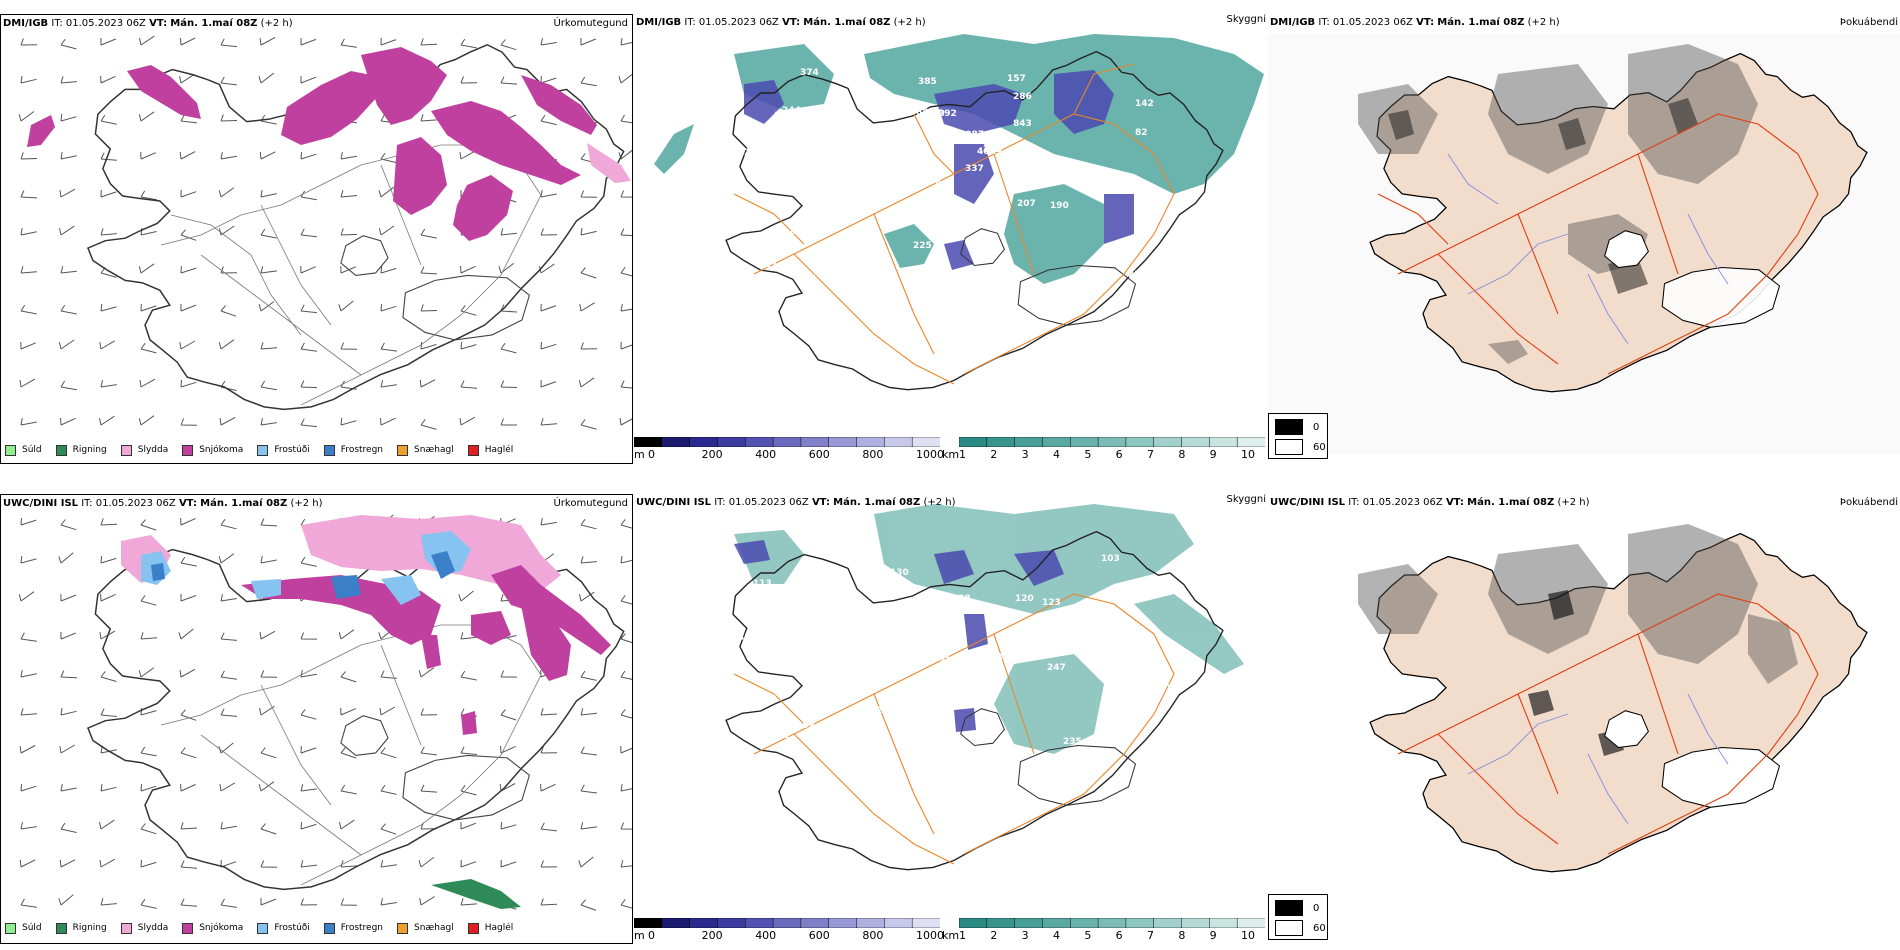 Image resolution: width=1900 pixels, height=950 pixels. What do you see at coordinates (1088, 935) in the screenshot?
I see `colorbar-tick-label: 5` at bounding box center [1088, 935].